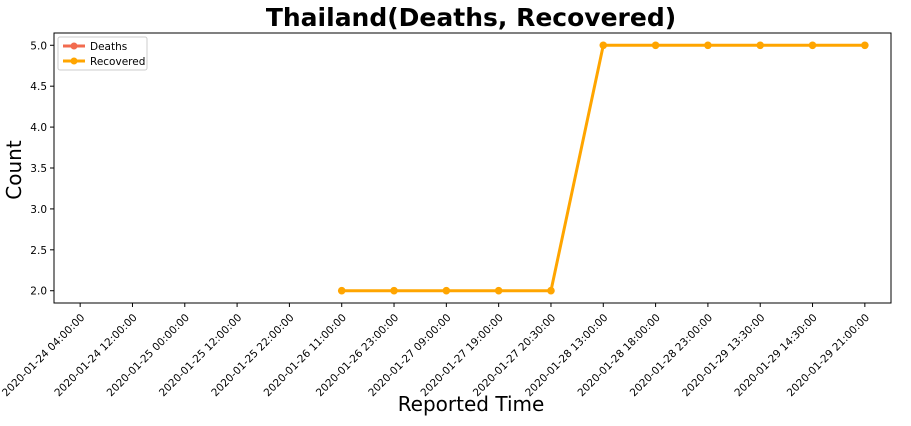 The height and width of the screenshot is (426, 911). I want to click on y-tick-label: 4.0, so click(38, 128).